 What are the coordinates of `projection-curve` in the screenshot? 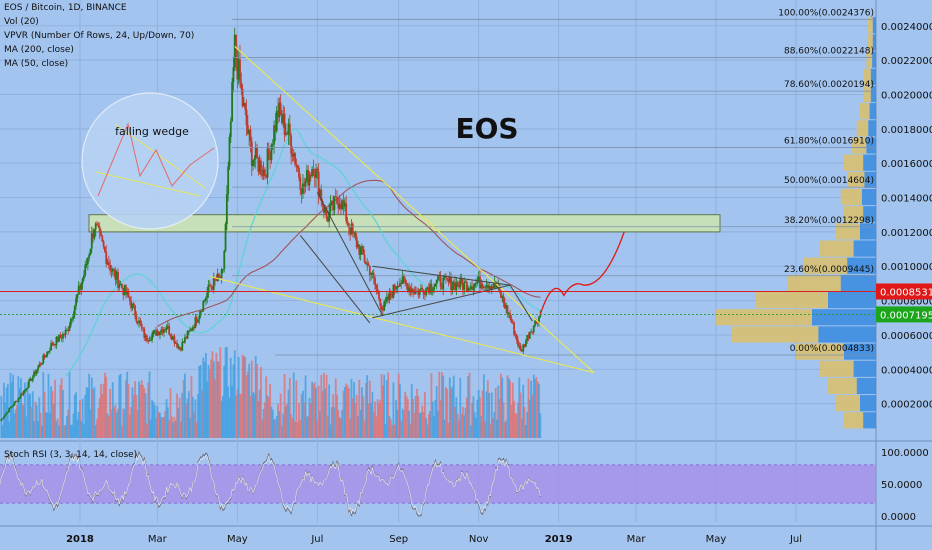 It's located at (582, 273).